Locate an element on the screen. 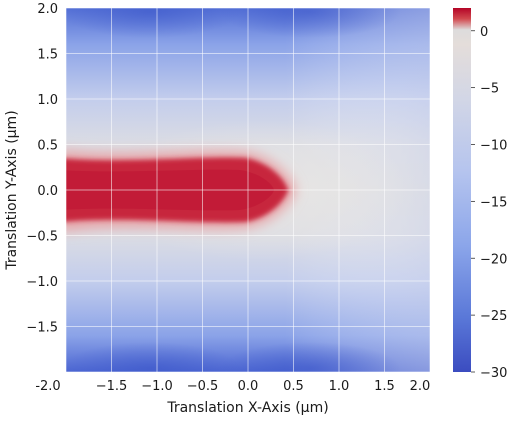  x-axis-ticks: -2.0 −1.5 −1.0 −0.5 0.0 0.5 1.0 1.5 2.0 is located at coordinates (232, 386).